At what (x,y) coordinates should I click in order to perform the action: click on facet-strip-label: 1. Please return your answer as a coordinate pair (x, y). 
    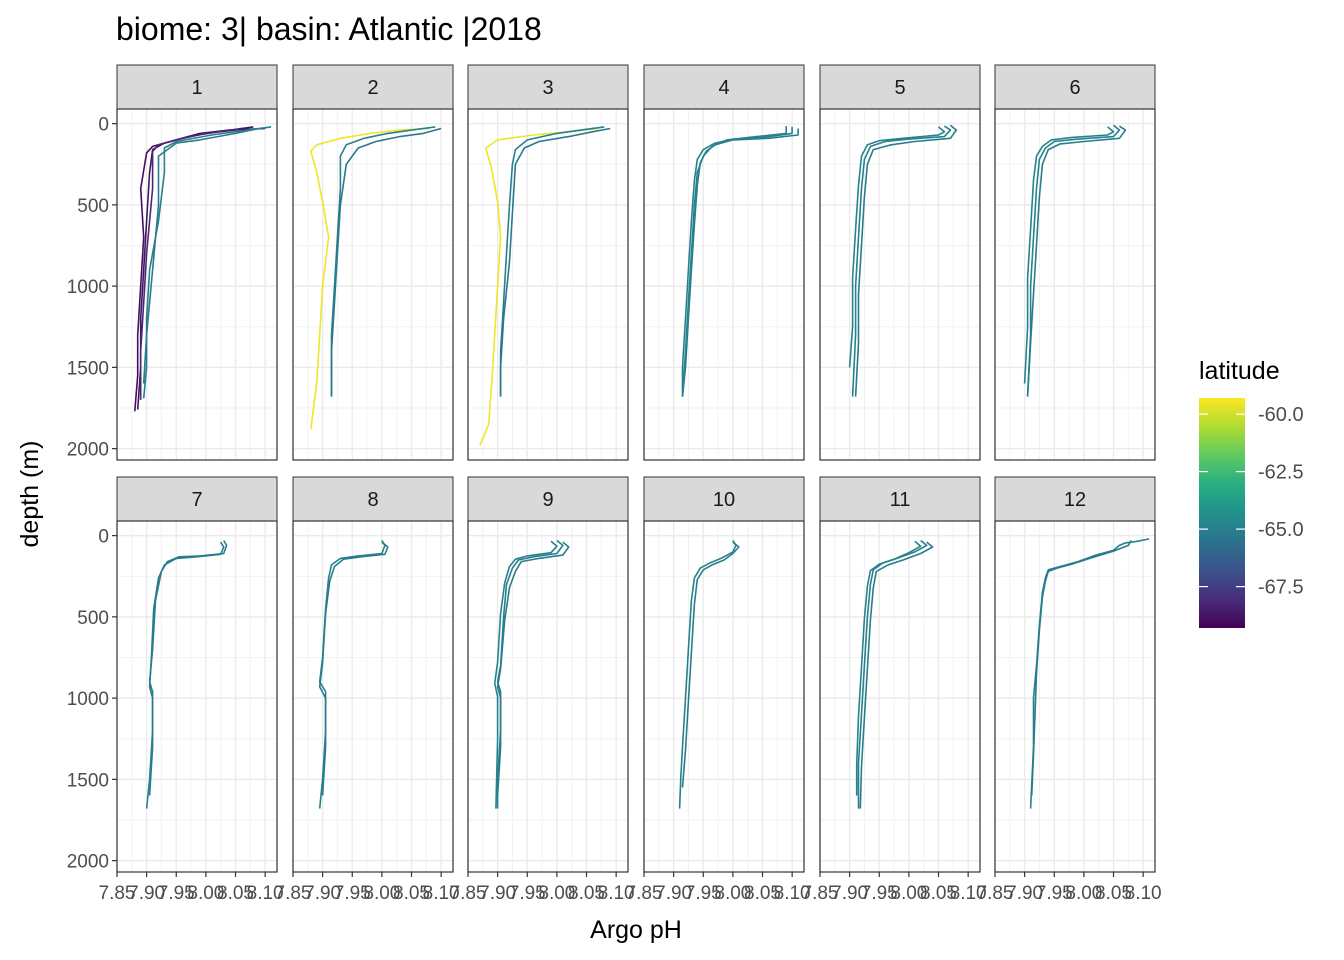
    Looking at the image, I should click on (196, 88).